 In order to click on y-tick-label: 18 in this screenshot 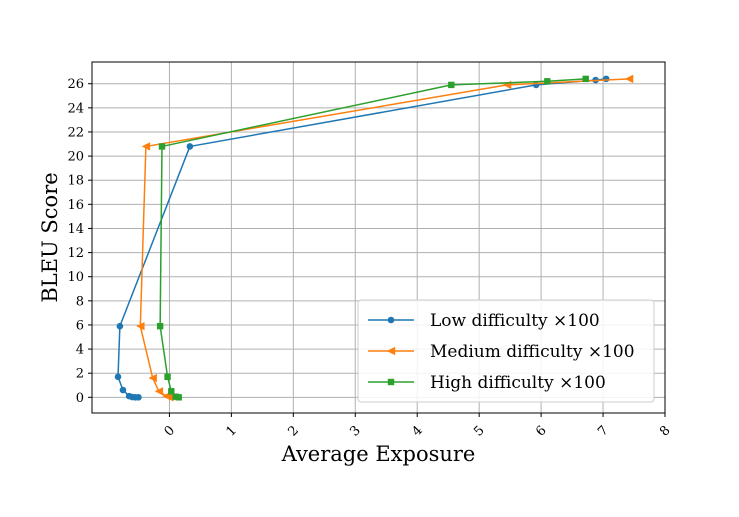, I will do `click(75, 181)`.